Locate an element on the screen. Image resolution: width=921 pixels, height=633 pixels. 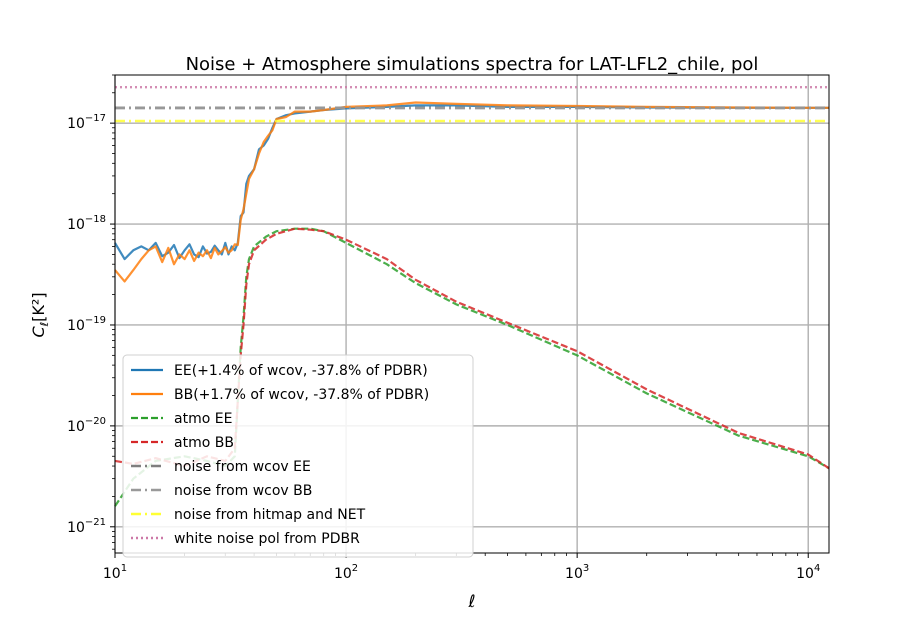
y-tick-label: 10−21 is located at coordinates (86, 526).